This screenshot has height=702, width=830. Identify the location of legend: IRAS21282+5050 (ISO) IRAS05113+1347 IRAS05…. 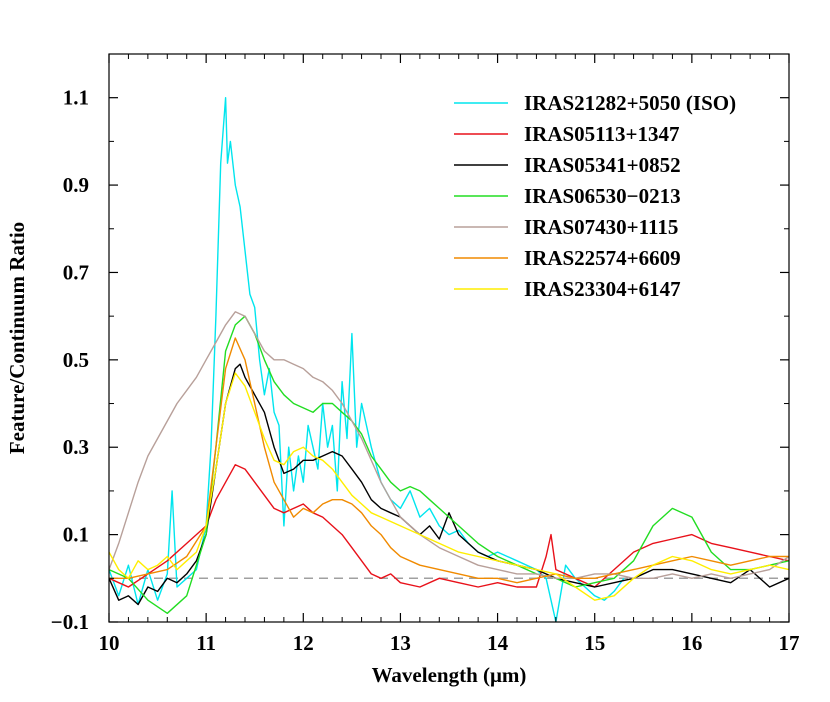
(595, 196).